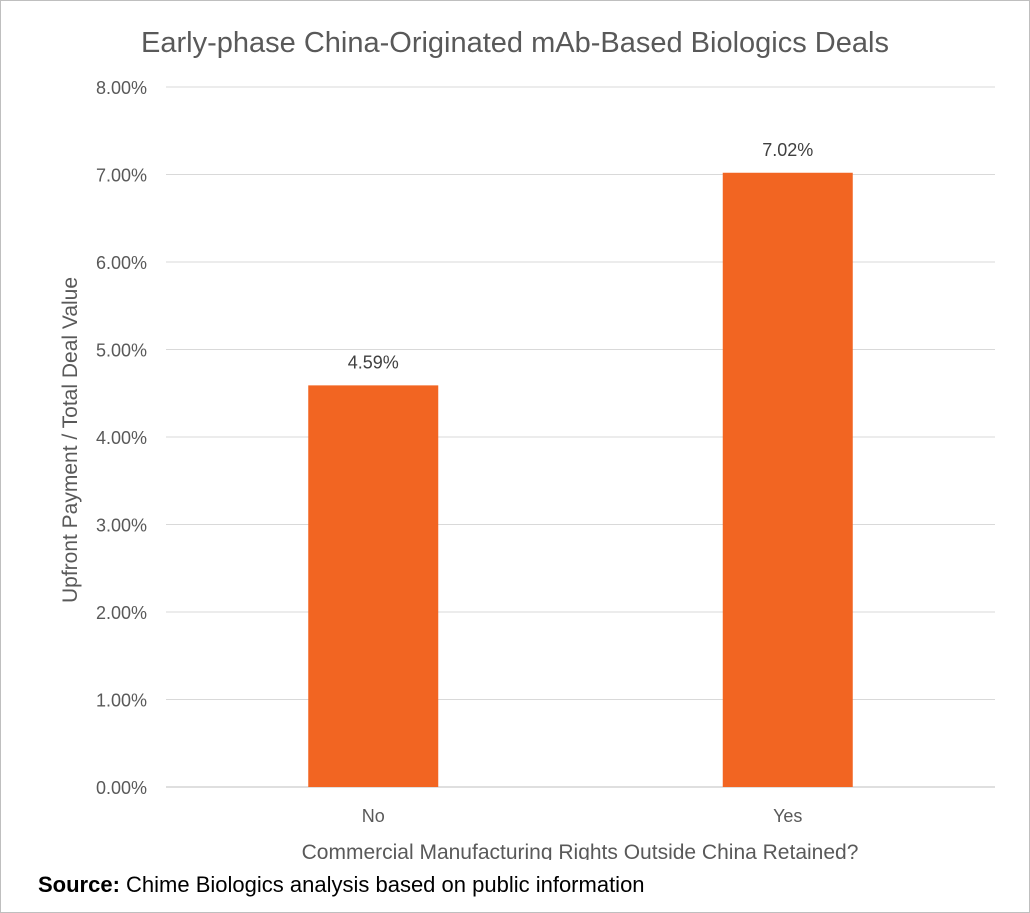 The height and width of the screenshot is (913, 1030). Describe the element at coordinates (121, 176) in the screenshot. I see `y-tick-label: 7.00%` at that location.